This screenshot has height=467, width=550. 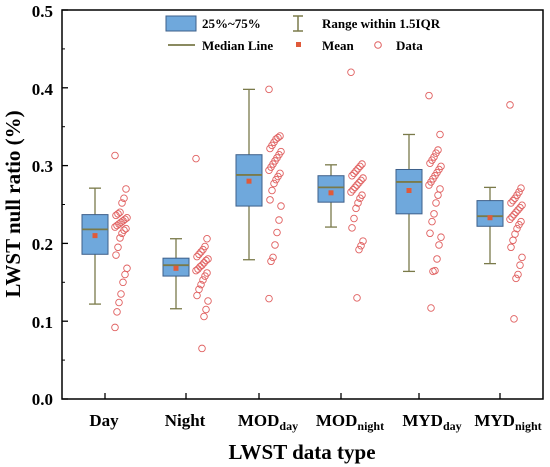 I want to click on iqr-box, so click(x=490, y=213).